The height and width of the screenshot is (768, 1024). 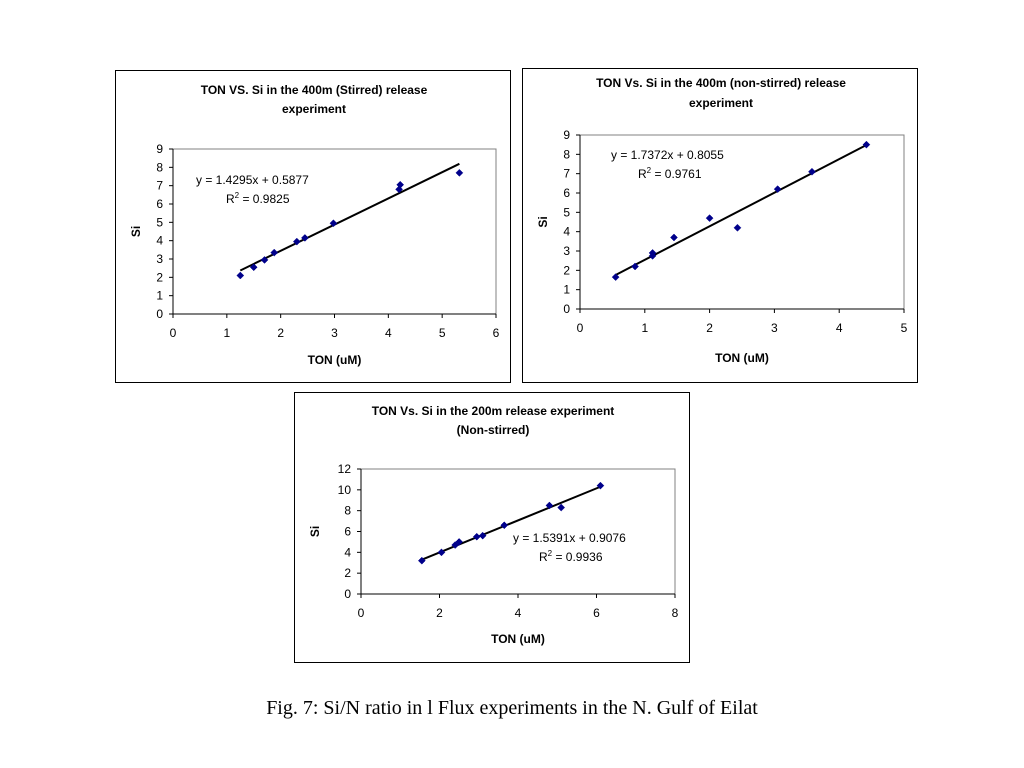 What do you see at coordinates (670, 173) in the screenshot?
I see `r-squared-label: R2 = 0.9761` at bounding box center [670, 173].